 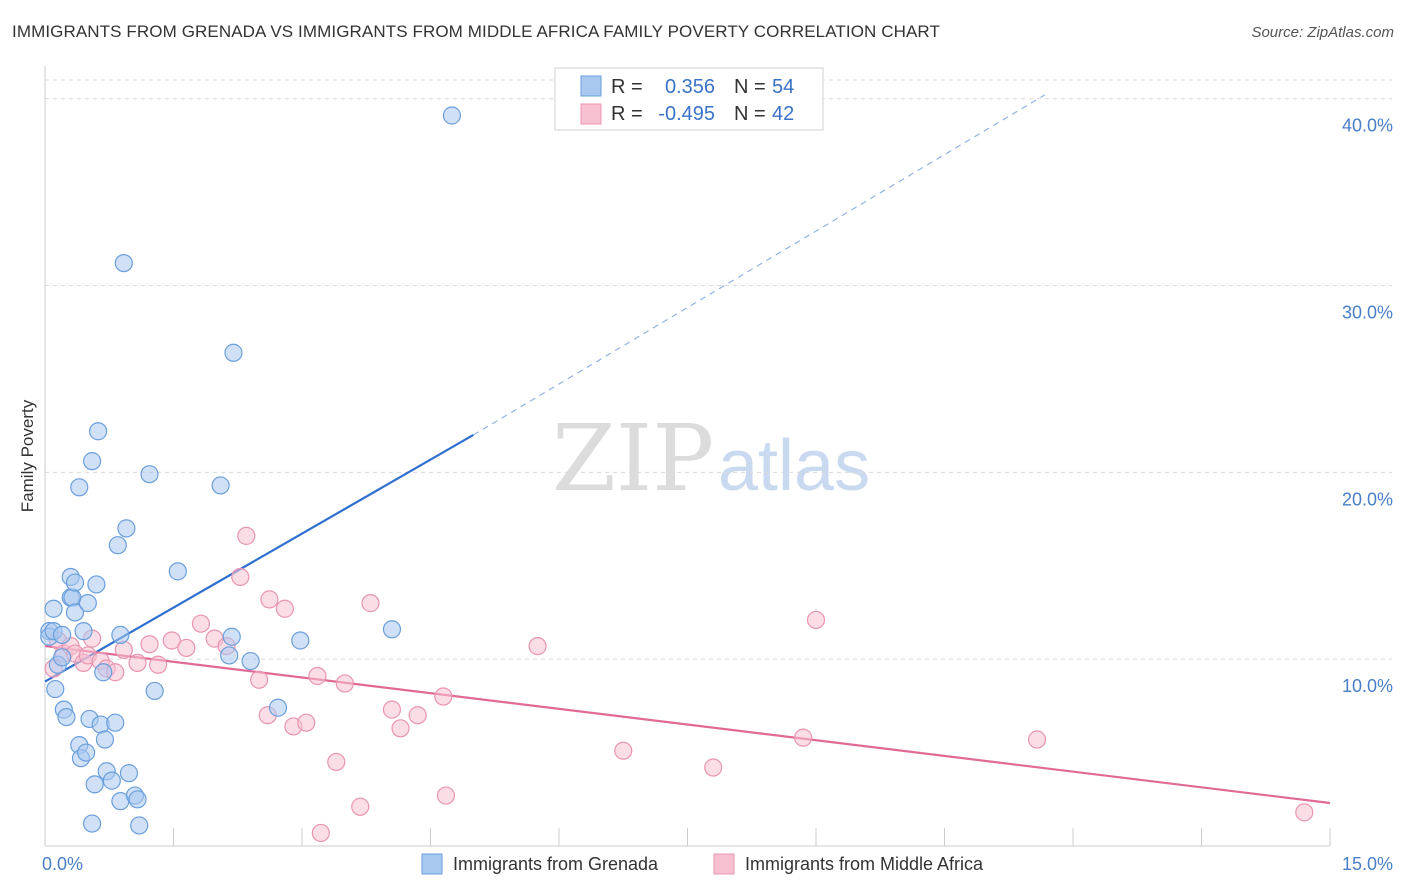 I want to click on x-tick-label-min: 0.0%, so click(x=62, y=864).